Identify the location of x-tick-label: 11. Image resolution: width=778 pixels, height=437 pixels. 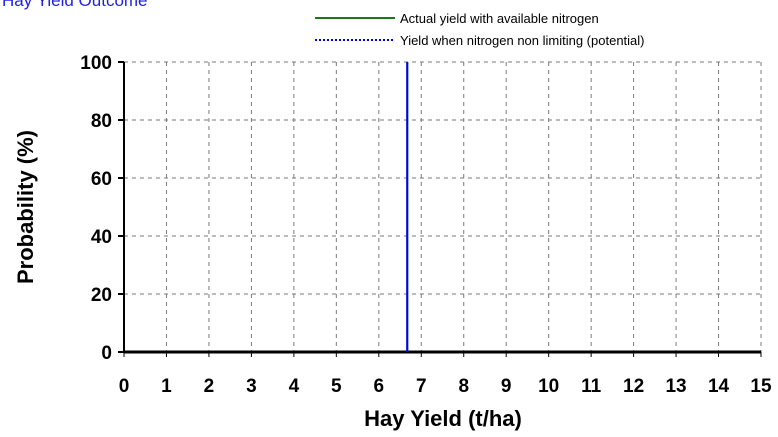
(591, 386).